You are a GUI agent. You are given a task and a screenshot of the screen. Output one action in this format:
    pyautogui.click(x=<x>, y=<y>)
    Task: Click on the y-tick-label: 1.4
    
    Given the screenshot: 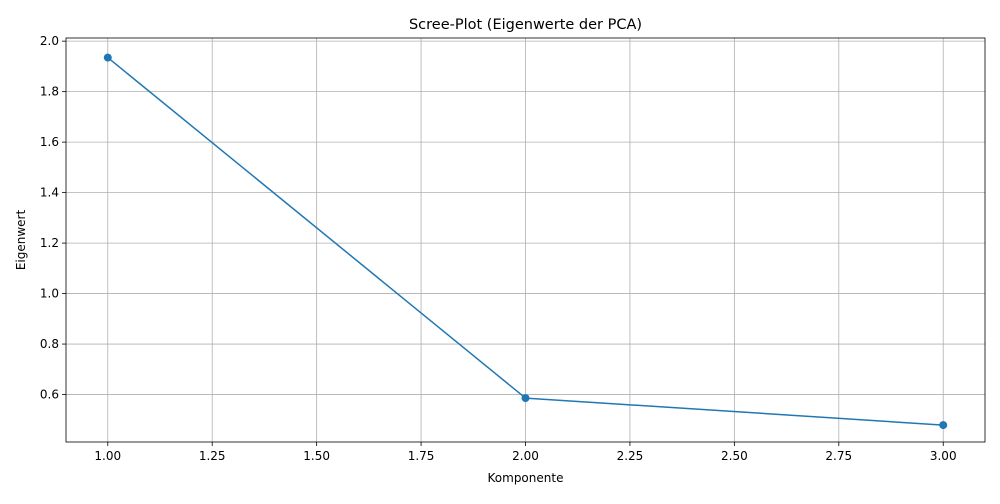 What is the action you would take?
    pyautogui.click(x=49, y=193)
    